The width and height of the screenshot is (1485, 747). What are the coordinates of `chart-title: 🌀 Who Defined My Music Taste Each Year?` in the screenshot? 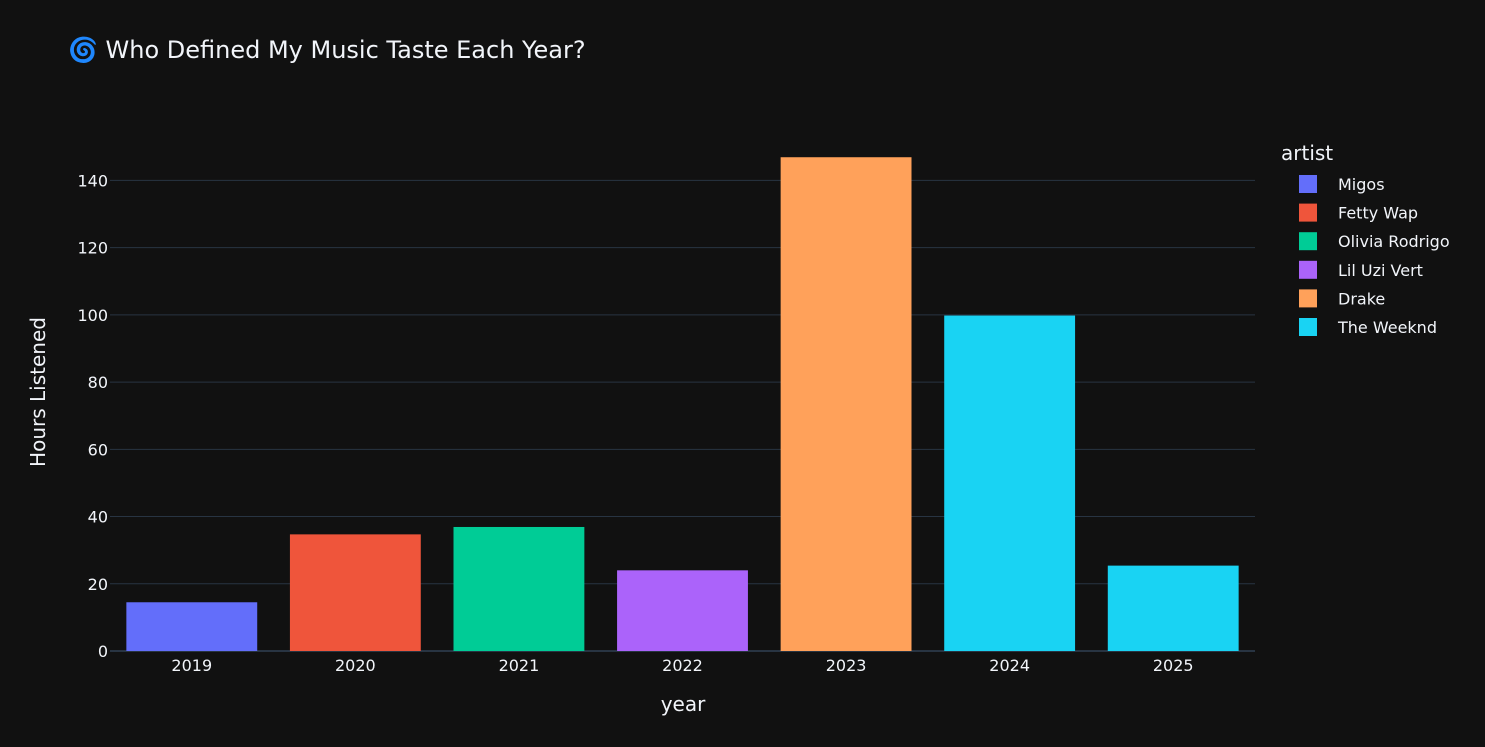 It's located at (327, 49).